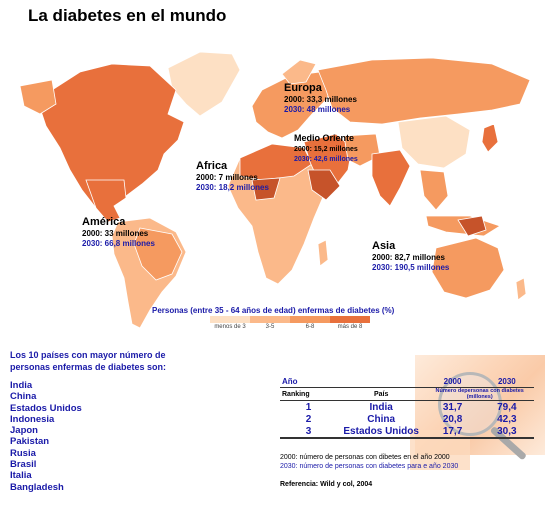  What do you see at coordinates (21, 476) in the screenshot?
I see `list-item: Italia` at bounding box center [21, 476].